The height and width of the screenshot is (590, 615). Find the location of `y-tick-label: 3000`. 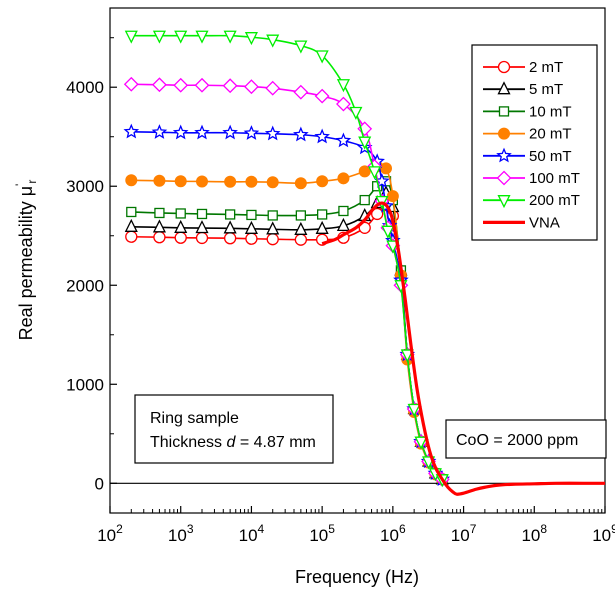

y-tick-label: 3000 is located at coordinates (85, 186).